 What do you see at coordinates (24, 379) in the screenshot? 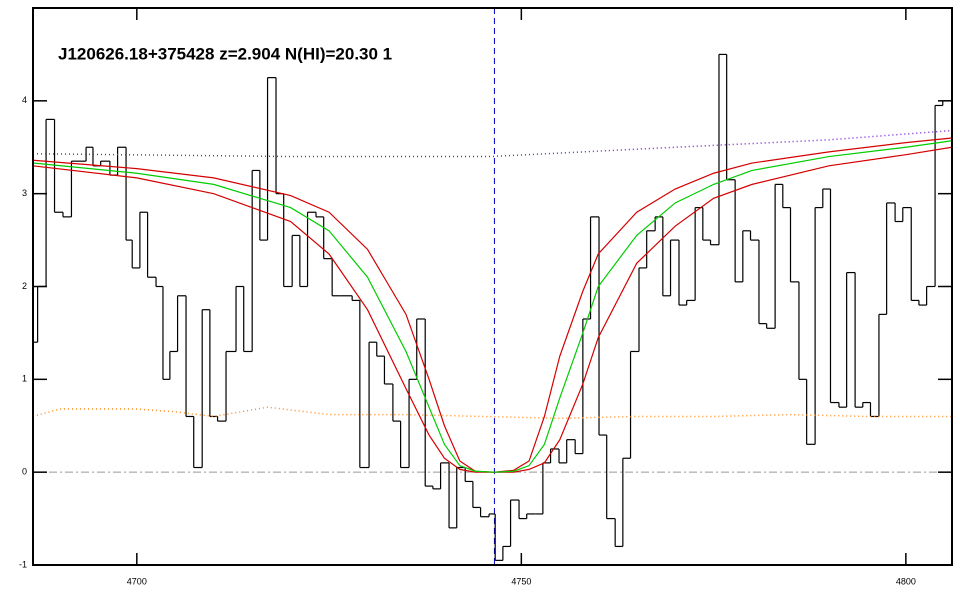
I see `y-tick-label: 1` at bounding box center [24, 379].